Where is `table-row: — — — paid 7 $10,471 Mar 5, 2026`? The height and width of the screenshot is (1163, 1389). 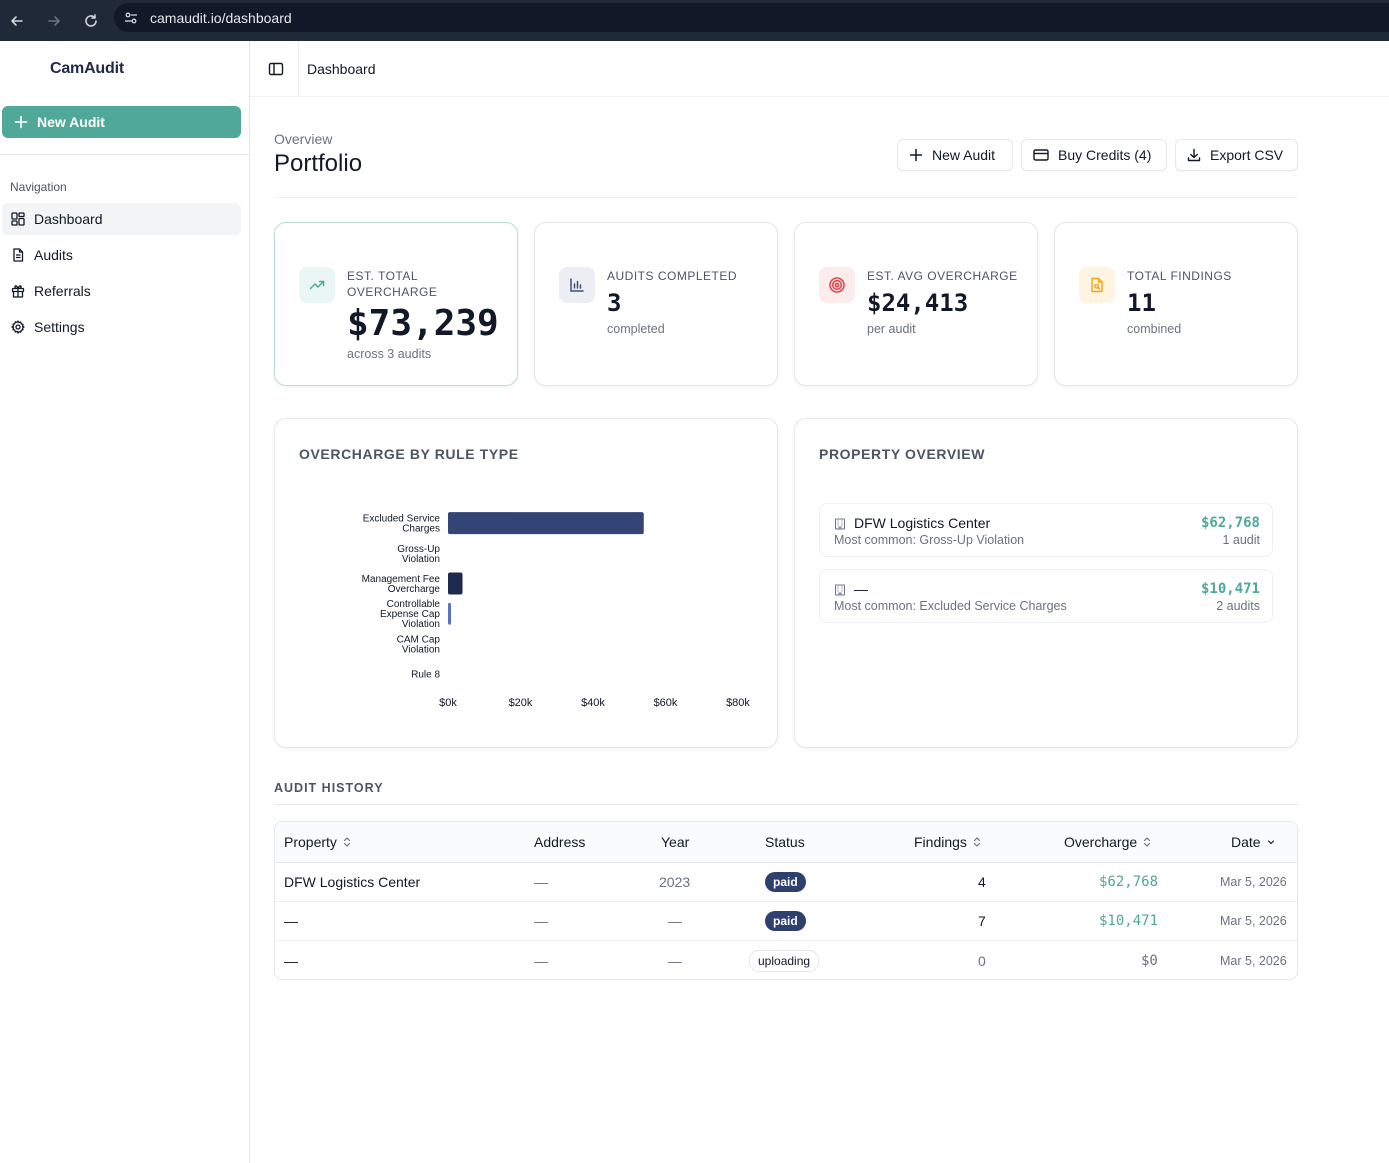 table-row: — — — paid 7 $10,471 Mar 5, 2026 is located at coordinates (786, 921).